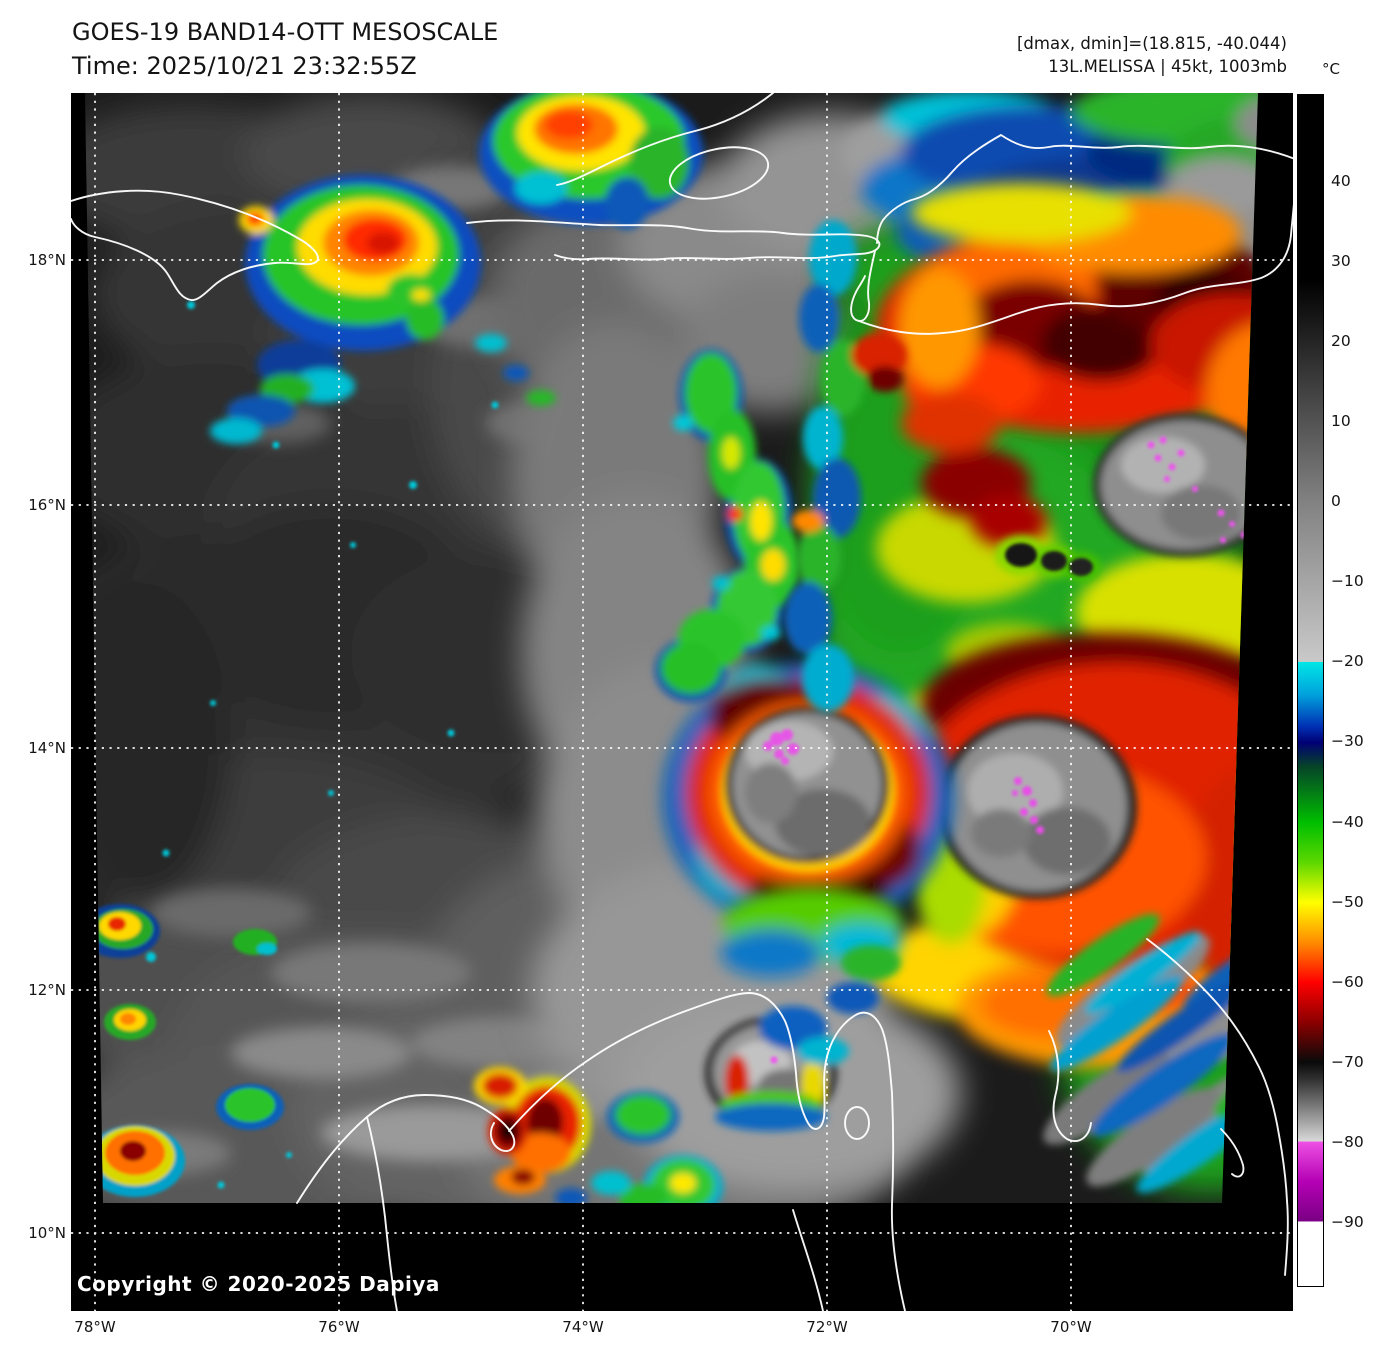 This screenshot has height=1359, width=1390. I want to click on annotation-dmax-dmin: [dmax, dmin]=(18.815, -40.044), so click(1152, 43).